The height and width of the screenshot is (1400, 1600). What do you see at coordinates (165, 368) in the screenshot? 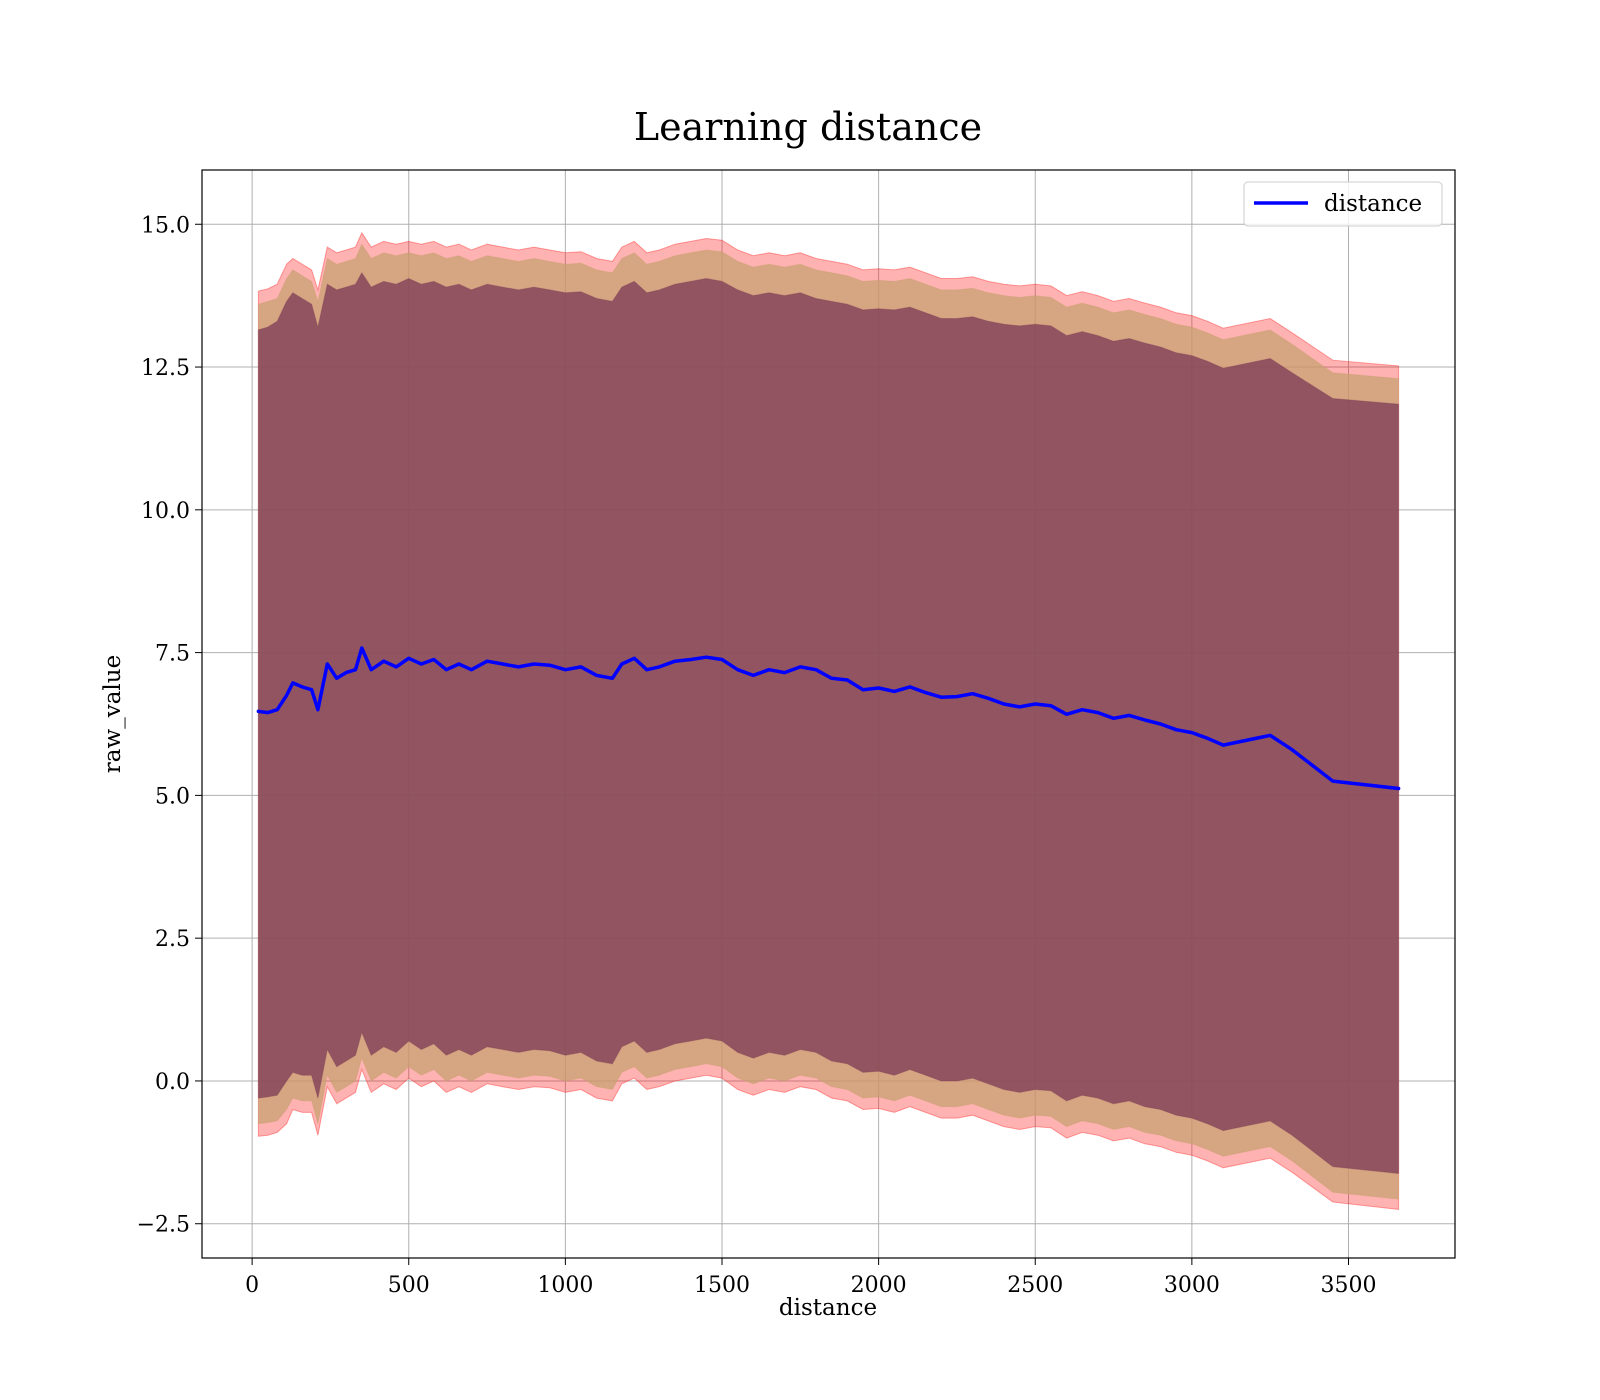
I see `y-tick-label: 12.5` at bounding box center [165, 368].